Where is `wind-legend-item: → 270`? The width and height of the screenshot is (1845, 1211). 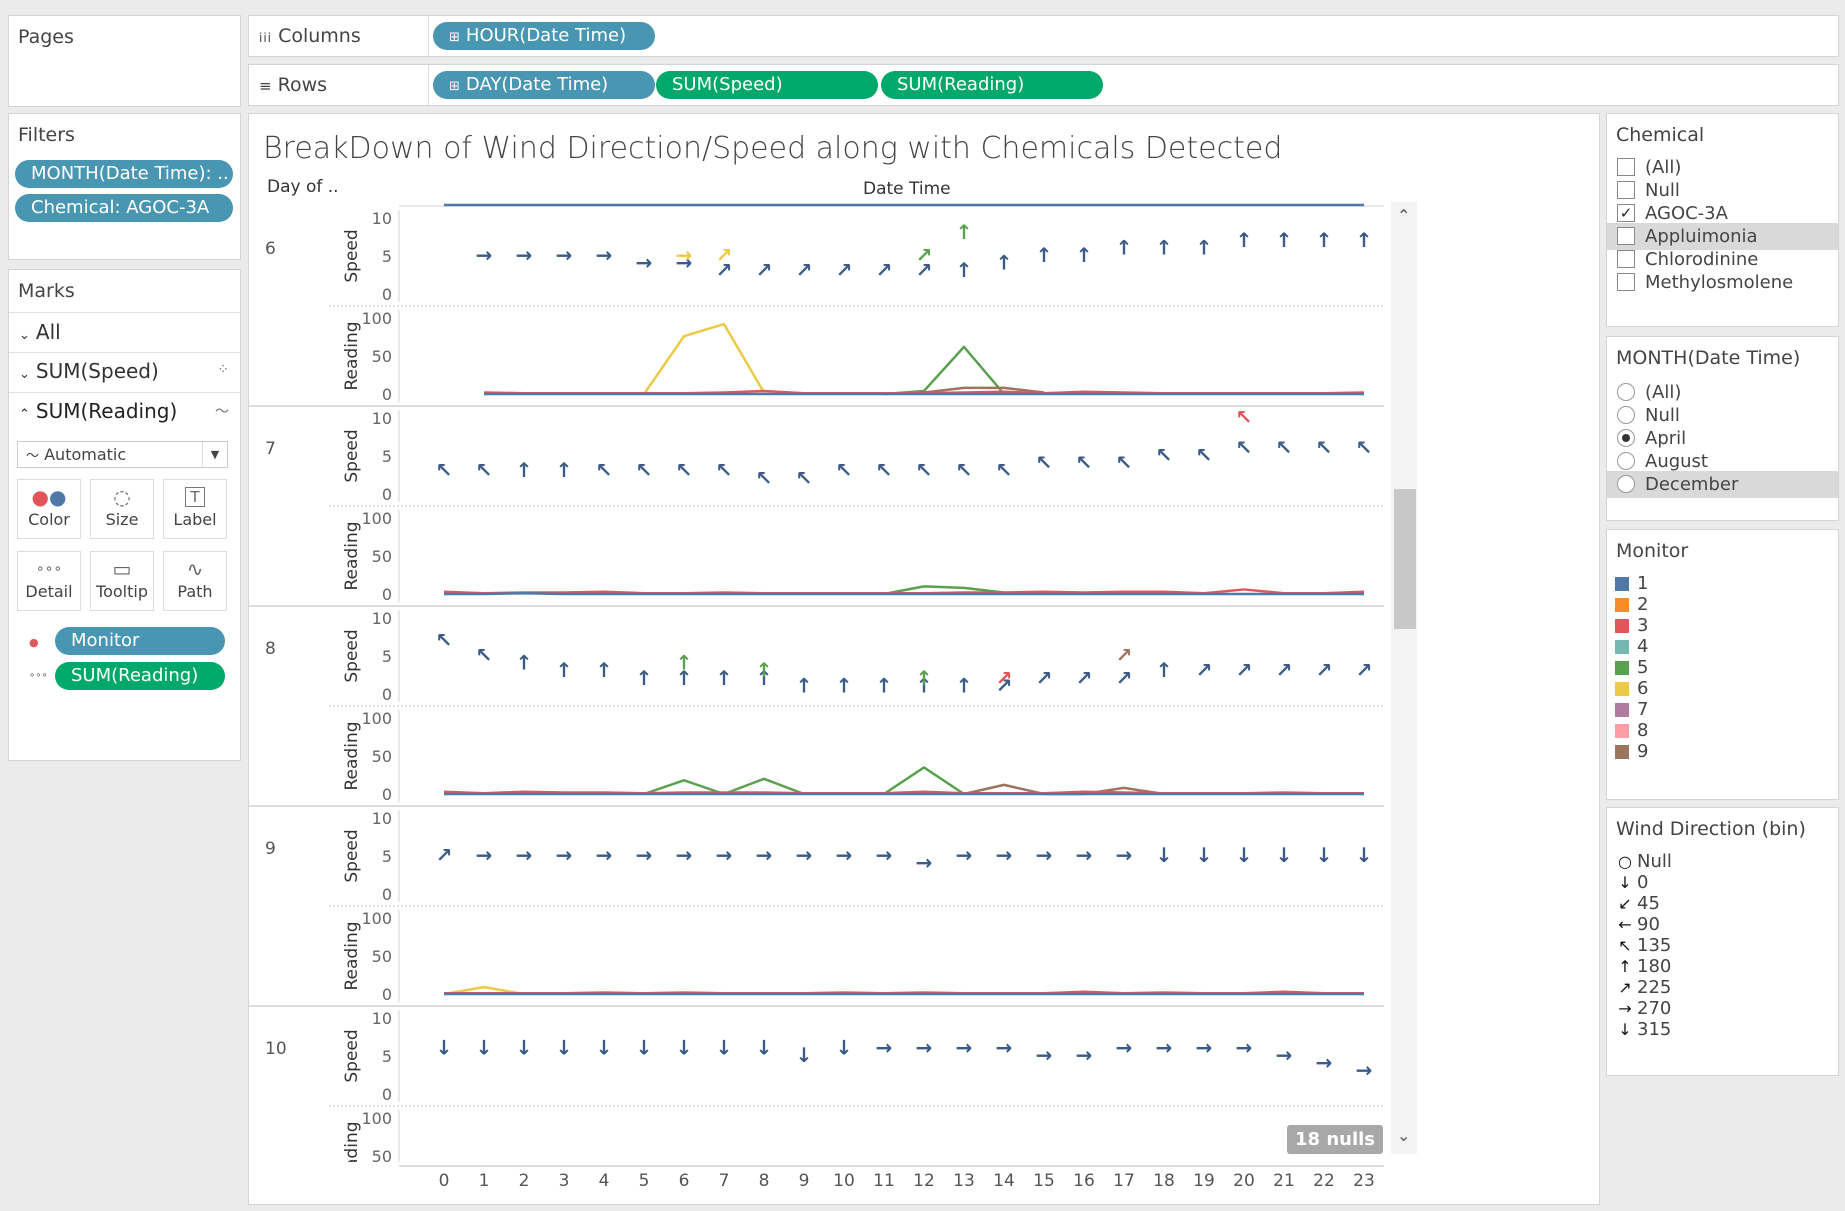
wind-legend-item: → 270 is located at coordinates (1722, 1008).